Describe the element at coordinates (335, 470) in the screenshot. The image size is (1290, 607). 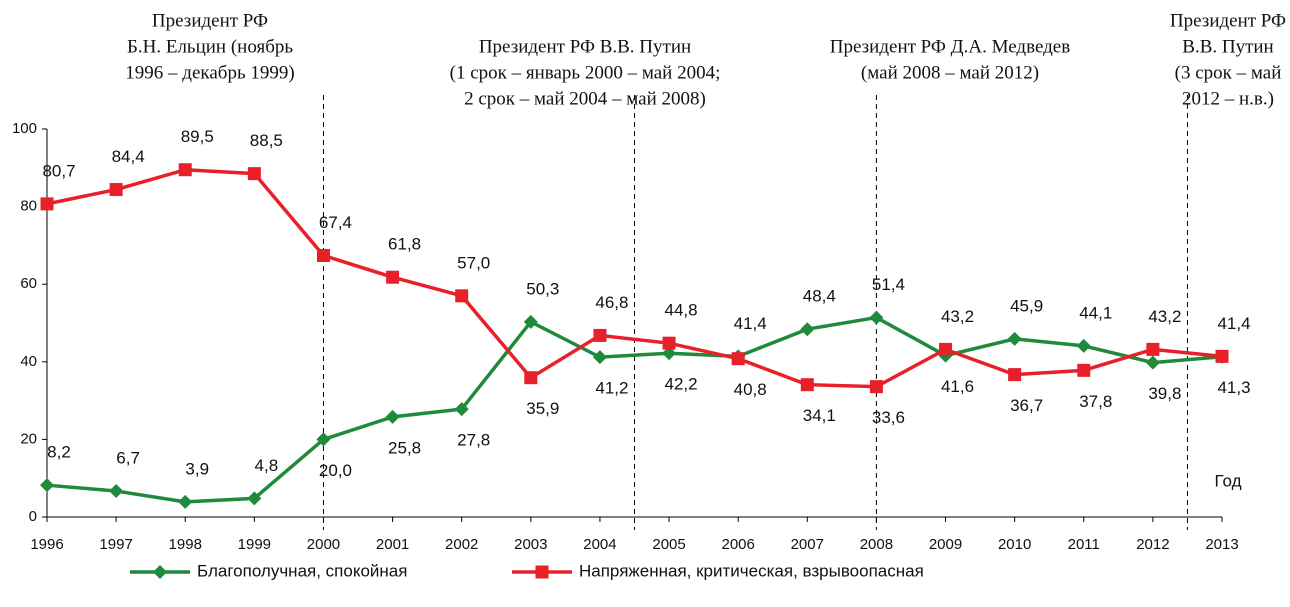
I see `data-label: 20,0` at that location.